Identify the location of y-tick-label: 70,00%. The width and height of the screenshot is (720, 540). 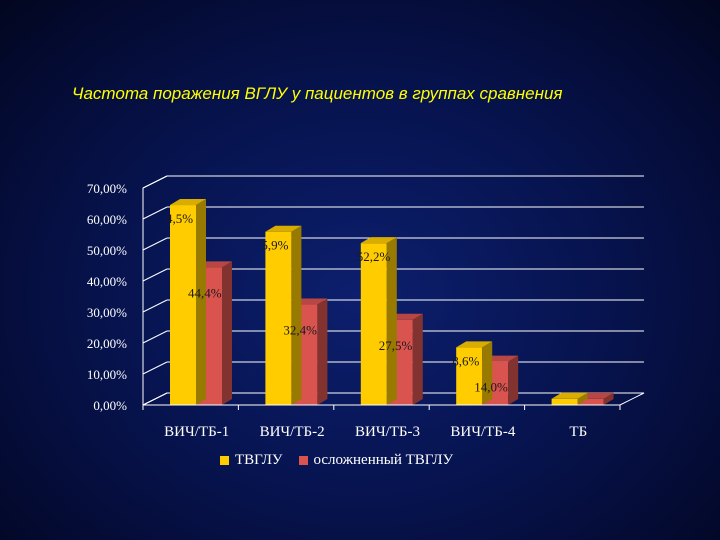
(107, 188).